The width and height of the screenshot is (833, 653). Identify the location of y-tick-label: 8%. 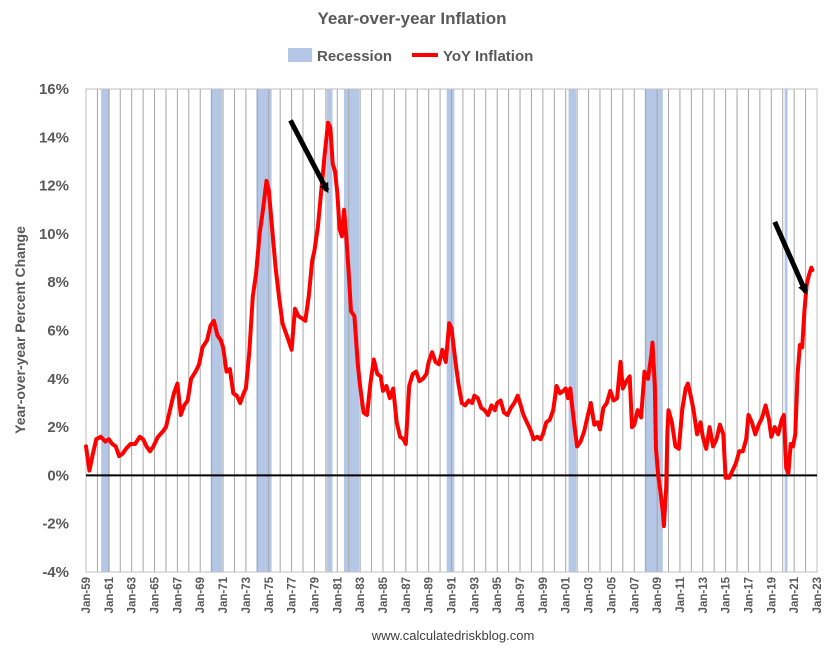
(58, 282).